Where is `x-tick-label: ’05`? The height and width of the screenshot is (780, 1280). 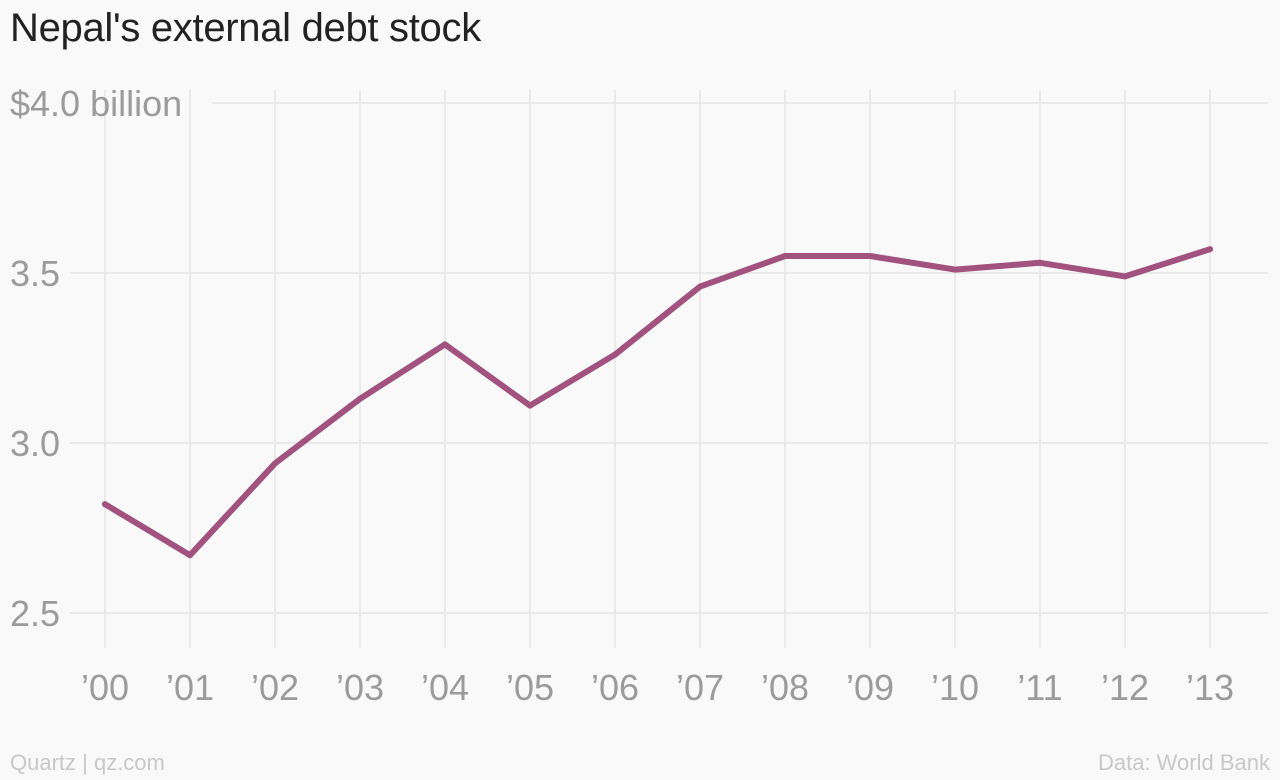
x-tick-label: ’05 is located at coordinates (530, 687).